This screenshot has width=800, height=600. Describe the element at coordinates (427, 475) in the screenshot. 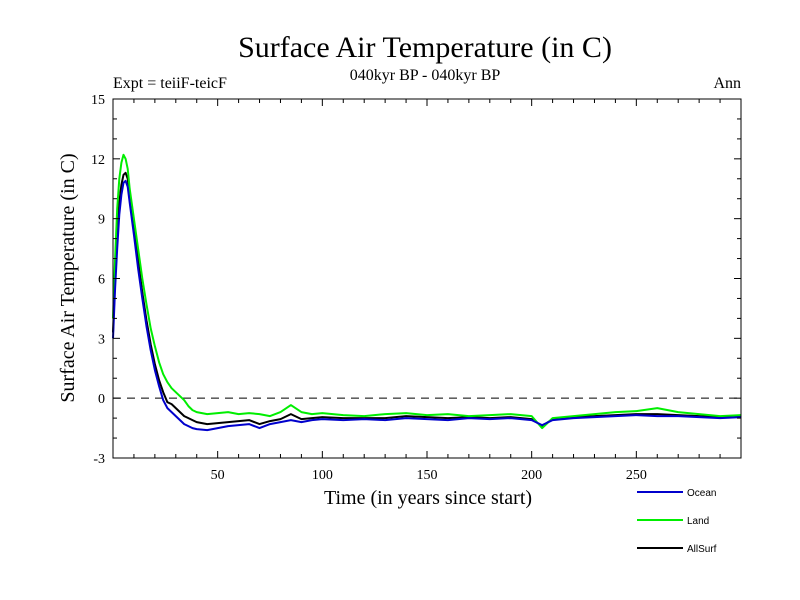

I see `x-tick-label: 150` at that location.